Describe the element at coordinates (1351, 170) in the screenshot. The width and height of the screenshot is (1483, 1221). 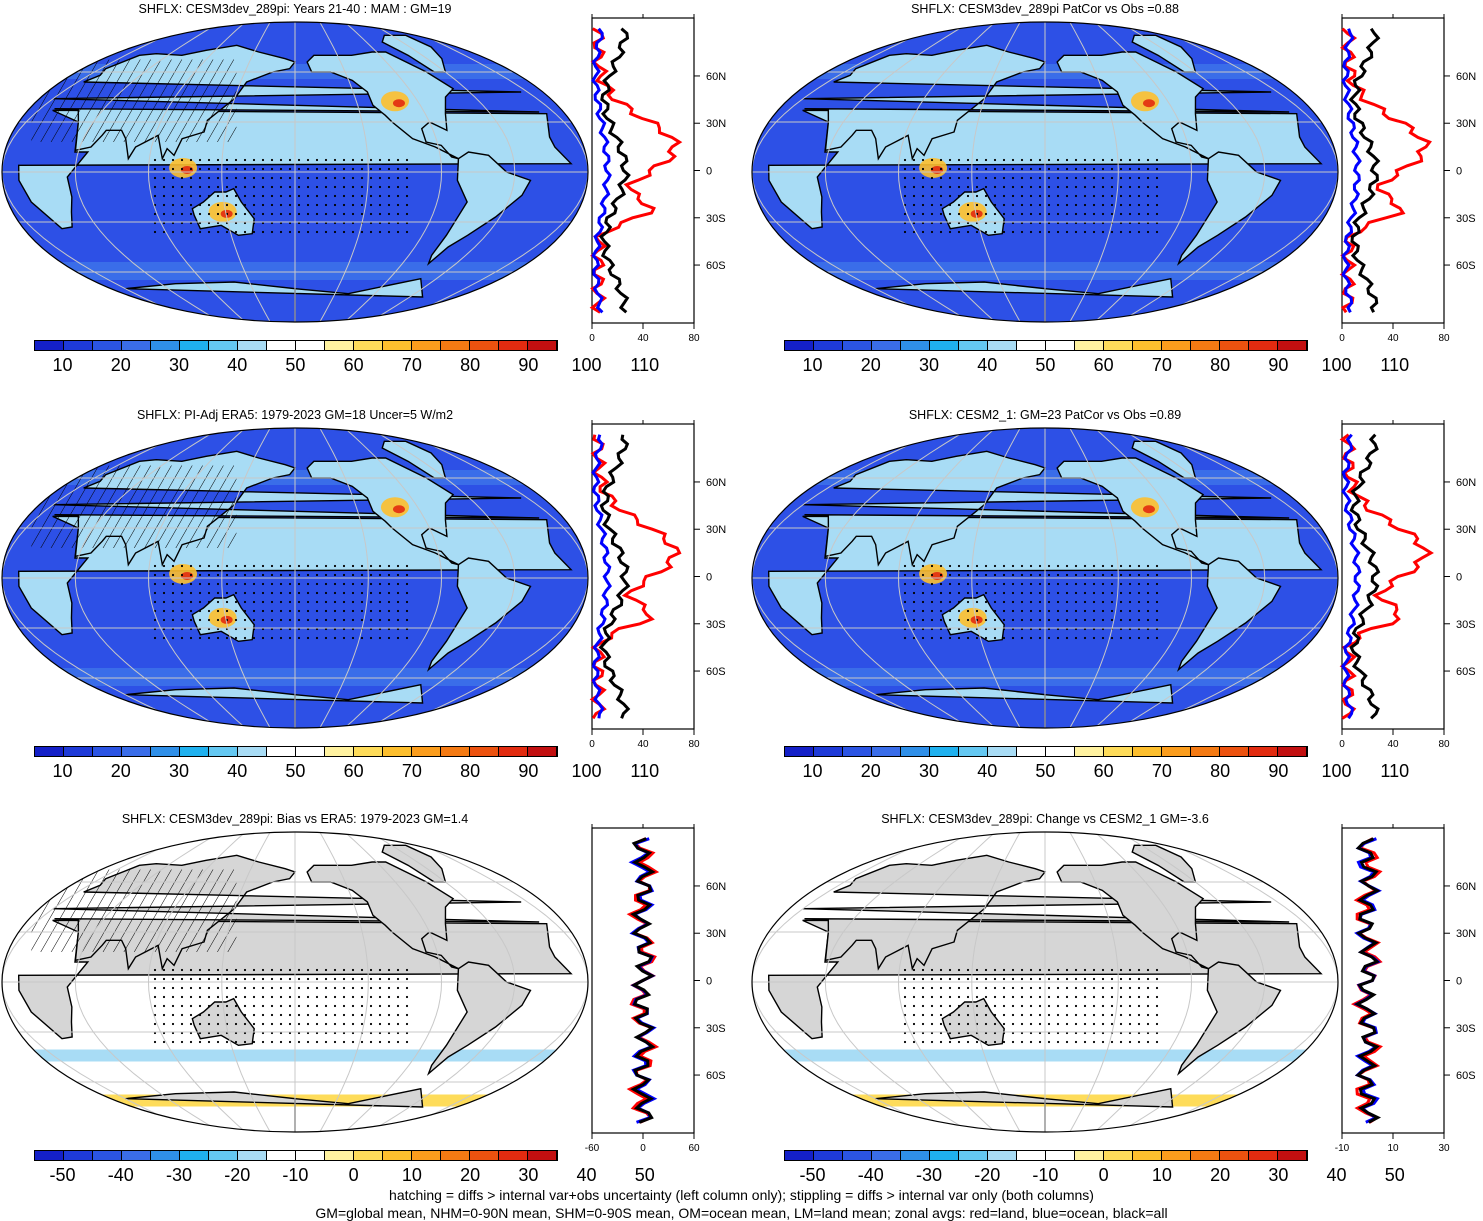
I see `zonal-ocean-line` at that location.